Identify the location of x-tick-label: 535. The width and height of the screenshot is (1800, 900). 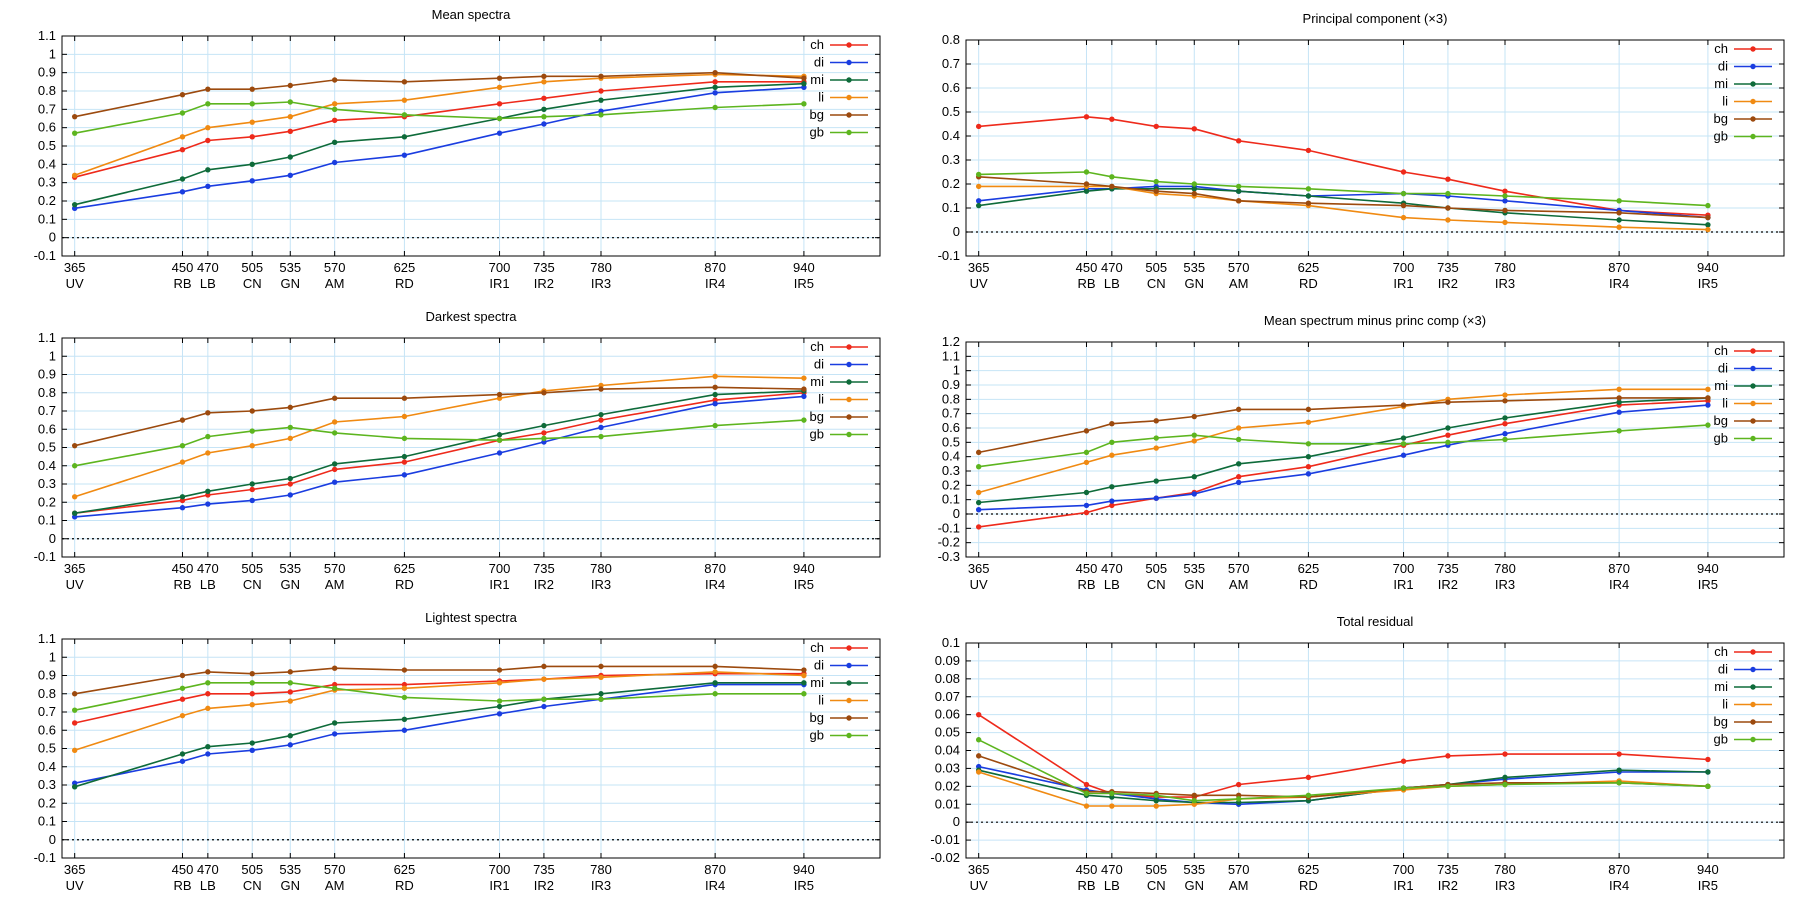
(290, 267).